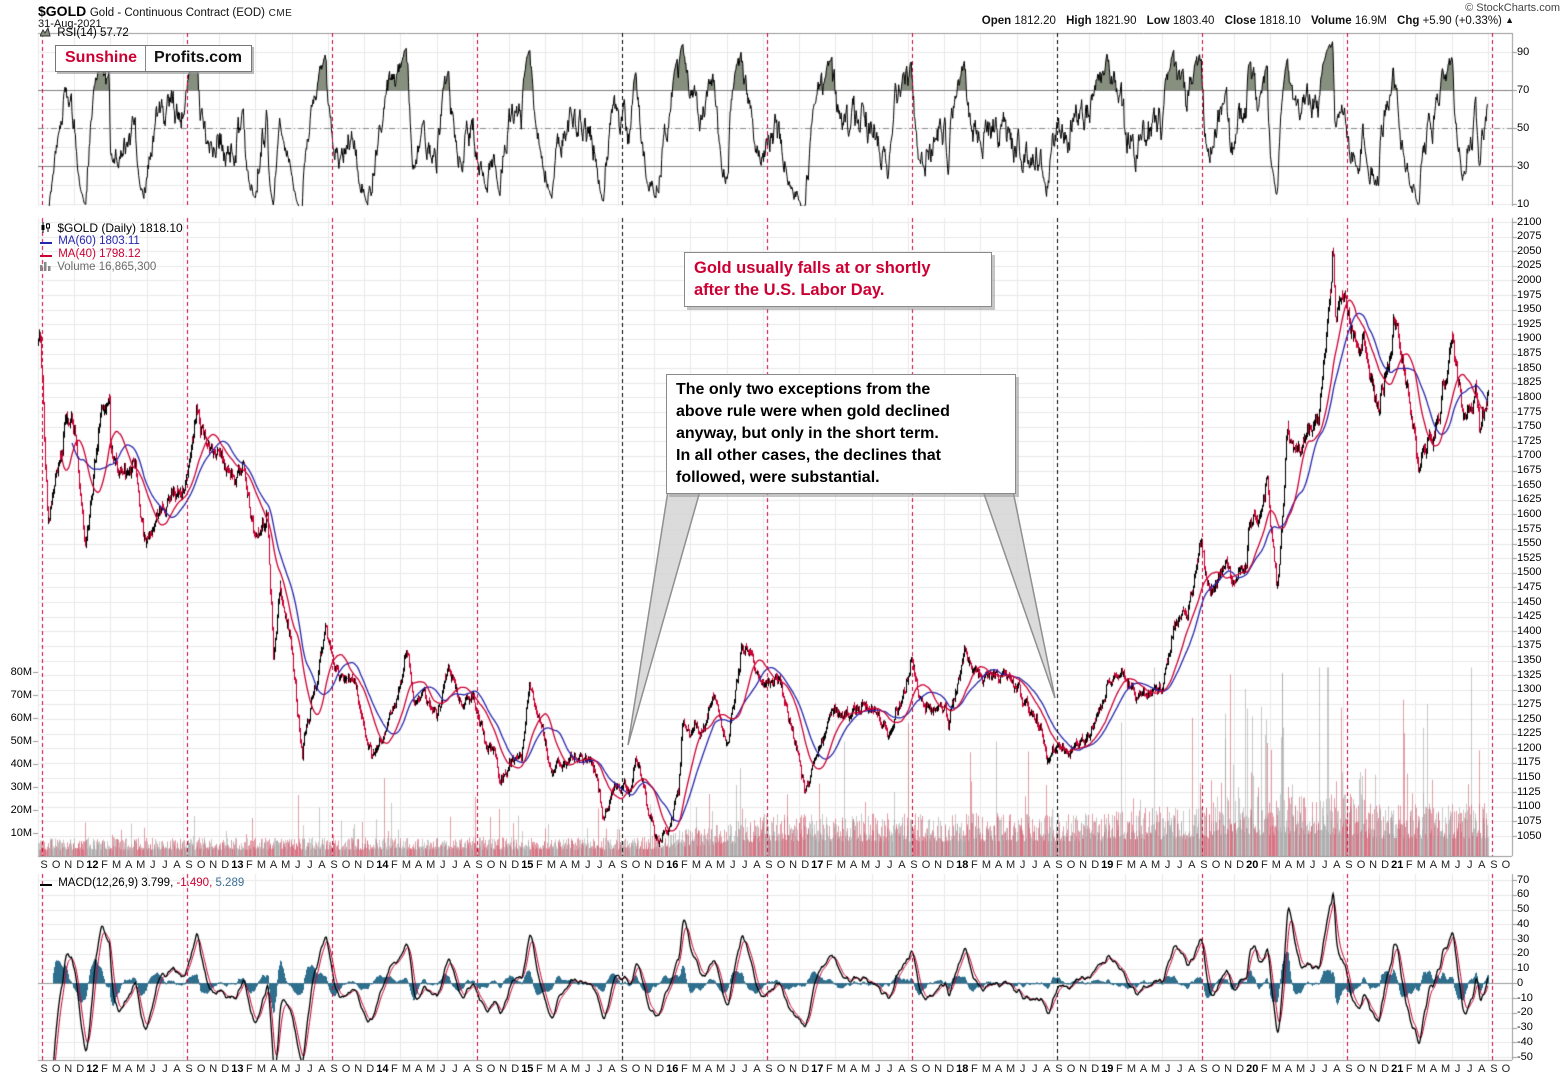 The image size is (1565, 1089). I want to click on high-label: High, so click(1079, 21).